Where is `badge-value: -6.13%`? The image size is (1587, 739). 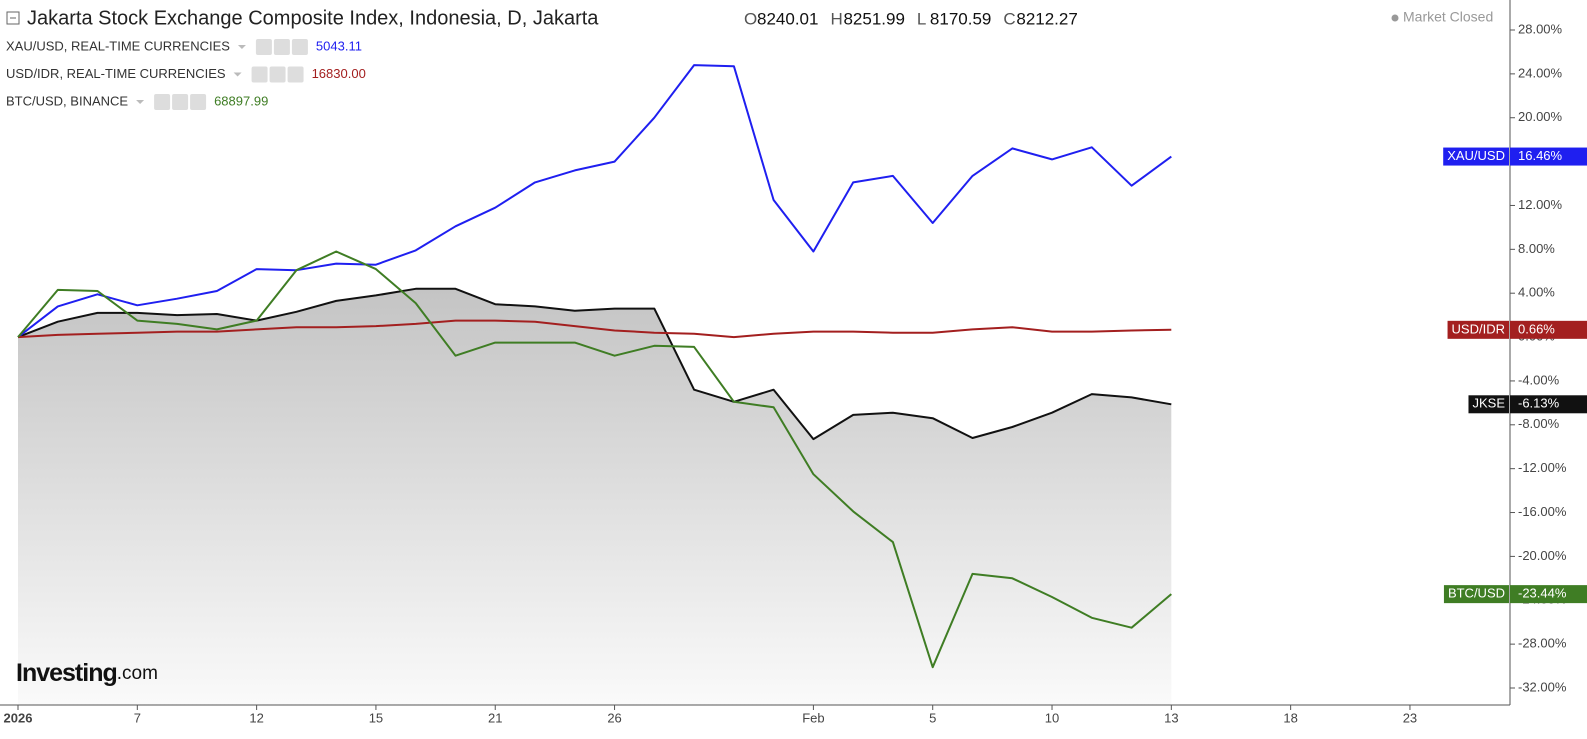
badge-value: -6.13% is located at coordinates (1539, 403).